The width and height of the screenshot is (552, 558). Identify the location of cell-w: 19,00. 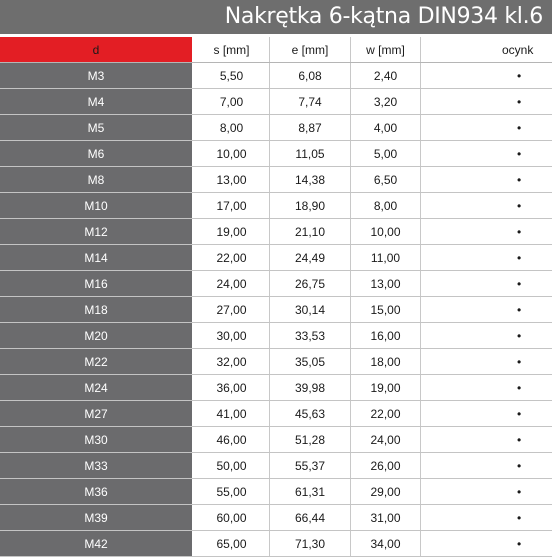
(386, 387).